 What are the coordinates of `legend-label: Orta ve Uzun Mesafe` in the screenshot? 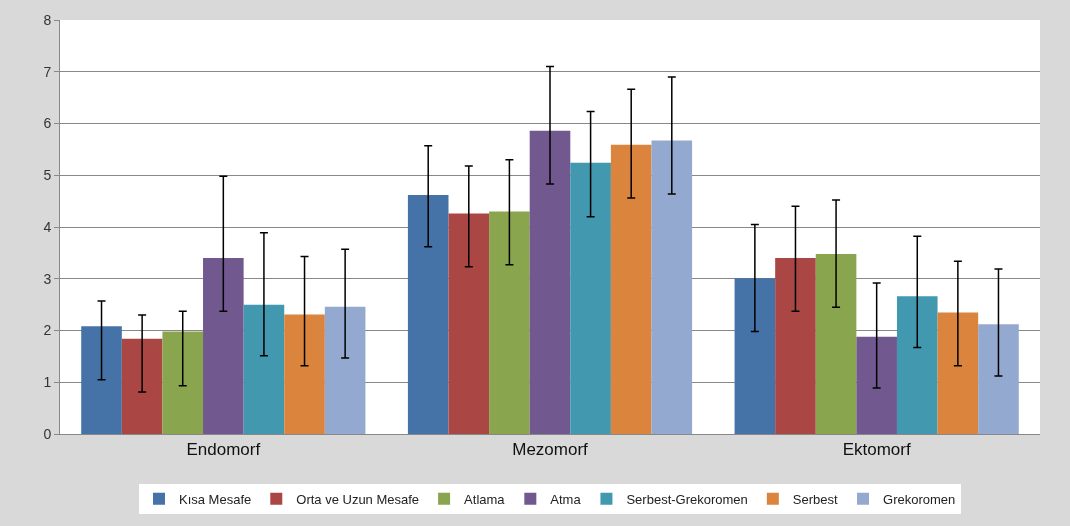 It's located at (358, 499).